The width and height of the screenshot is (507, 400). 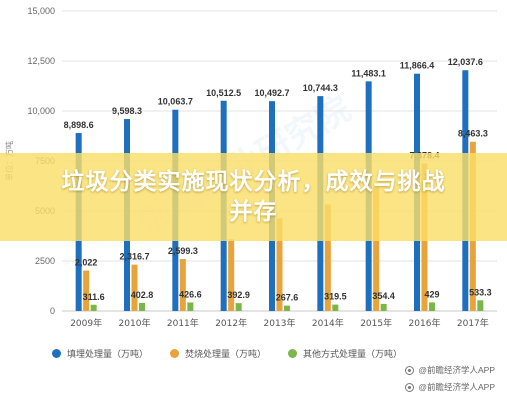 I want to click on y-tick-label: 12,500, so click(x=41, y=61).